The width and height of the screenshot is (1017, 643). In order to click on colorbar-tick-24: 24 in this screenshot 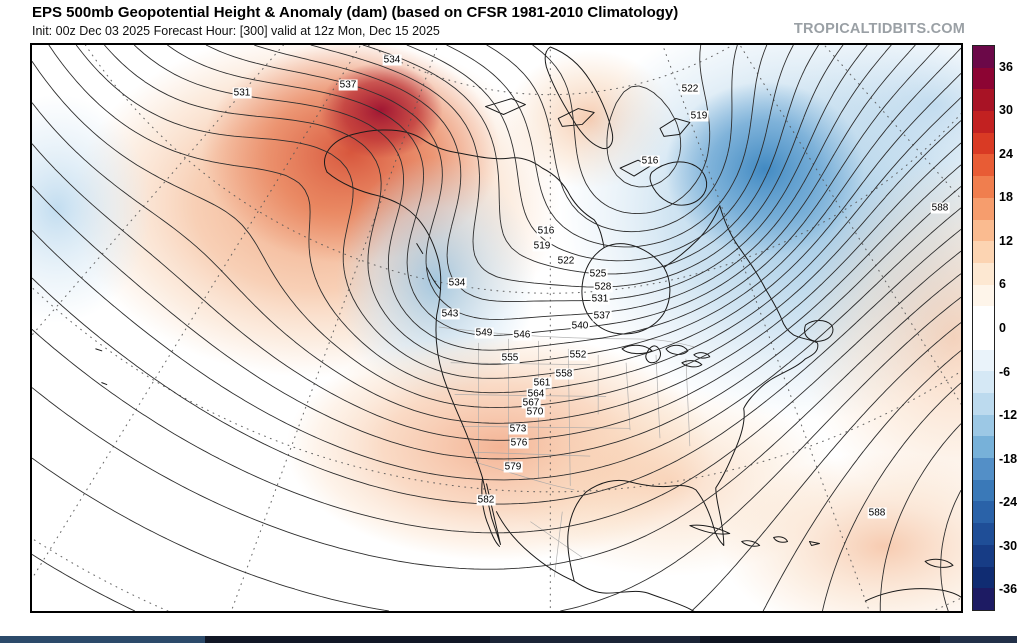, I will do `click(1006, 153)`.